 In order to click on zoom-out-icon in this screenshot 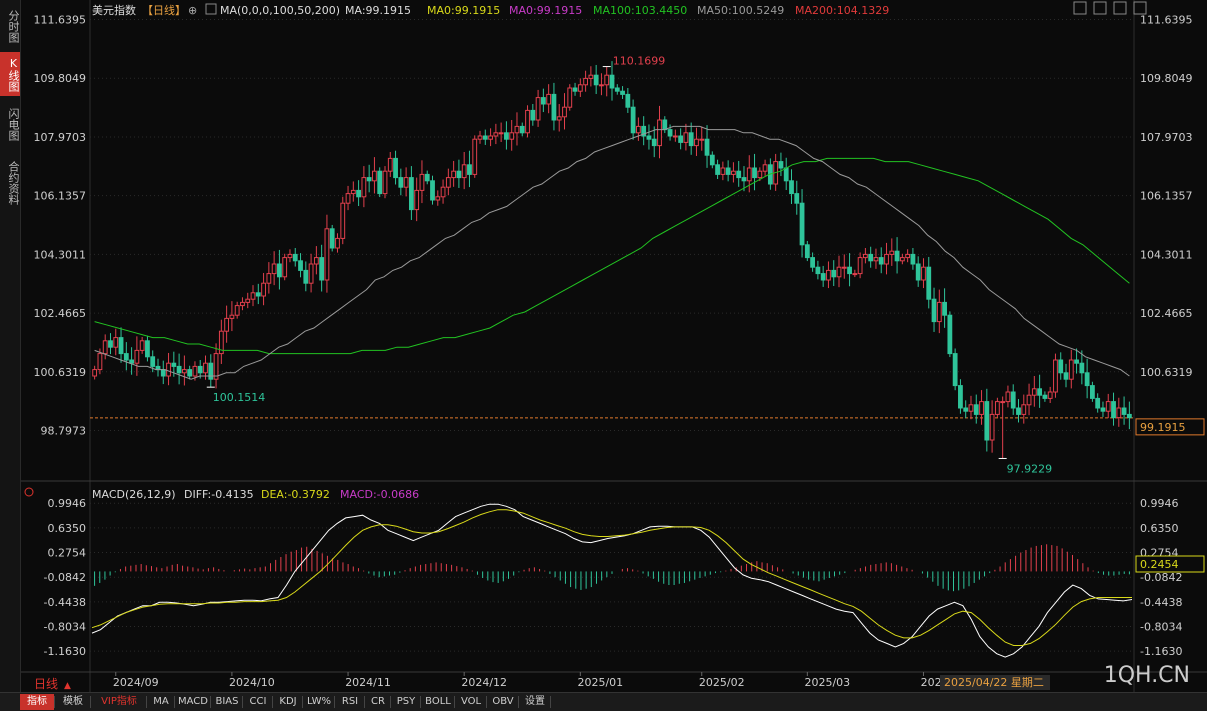, I will do `click(1100, 8)`.